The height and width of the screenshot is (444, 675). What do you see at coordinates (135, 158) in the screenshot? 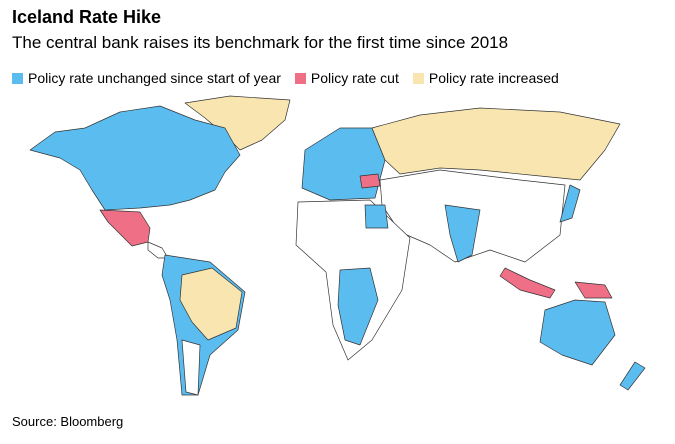
I see `north-america` at bounding box center [135, 158].